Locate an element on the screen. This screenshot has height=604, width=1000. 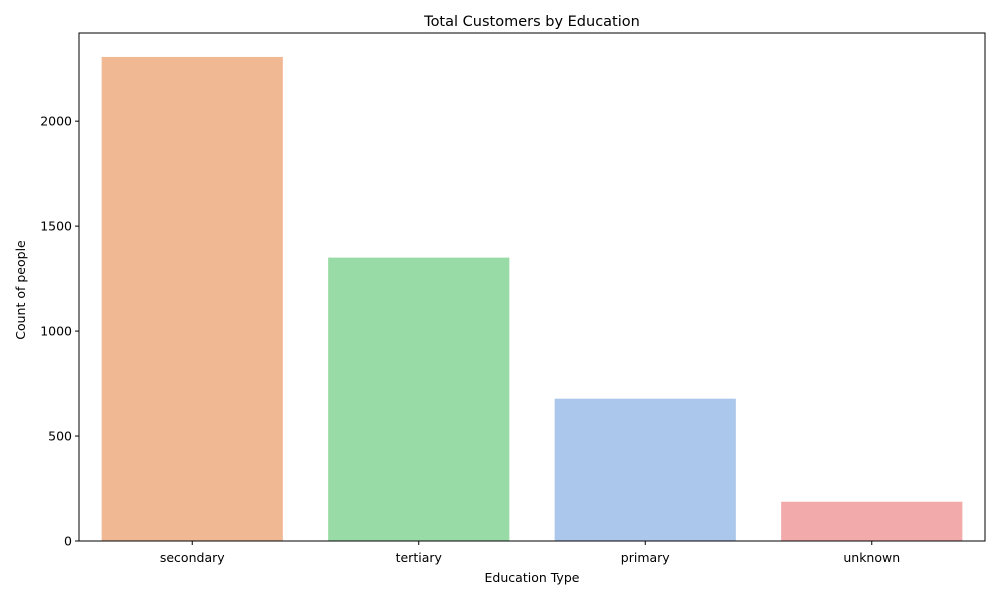
x-tick-label: unknown is located at coordinates (871, 557).